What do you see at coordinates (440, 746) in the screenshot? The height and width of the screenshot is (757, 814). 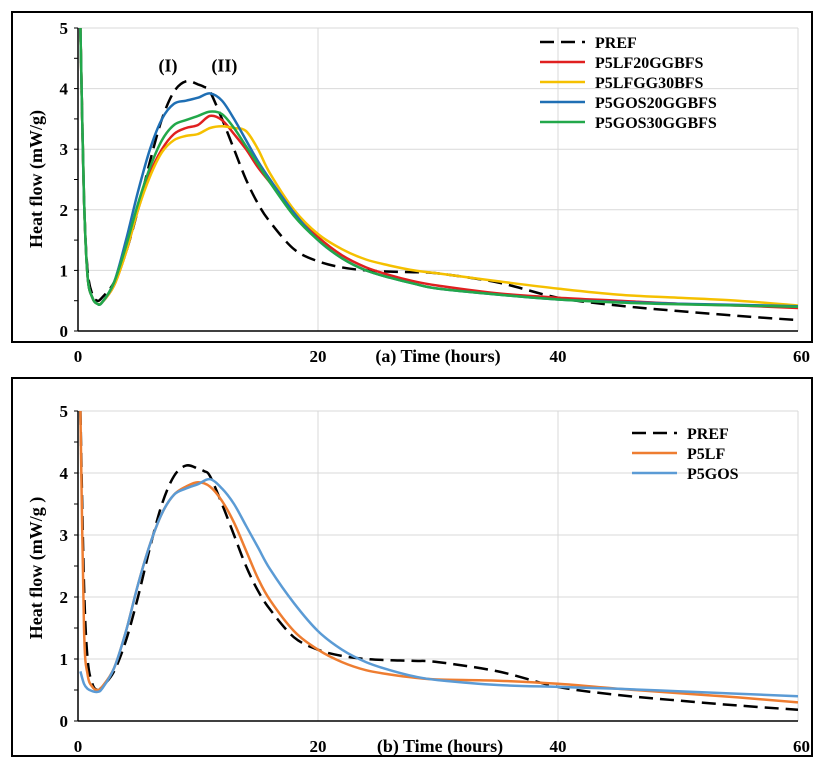 I see `x-axis-label: (b) Time (hours)` at bounding box center [440, 746].